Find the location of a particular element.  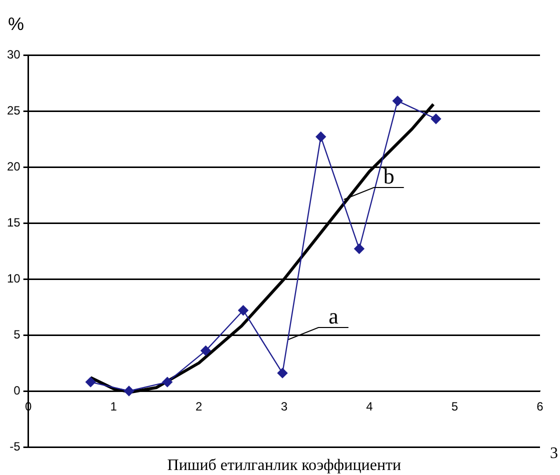

text: 3 is located at coordinates (554, 453).